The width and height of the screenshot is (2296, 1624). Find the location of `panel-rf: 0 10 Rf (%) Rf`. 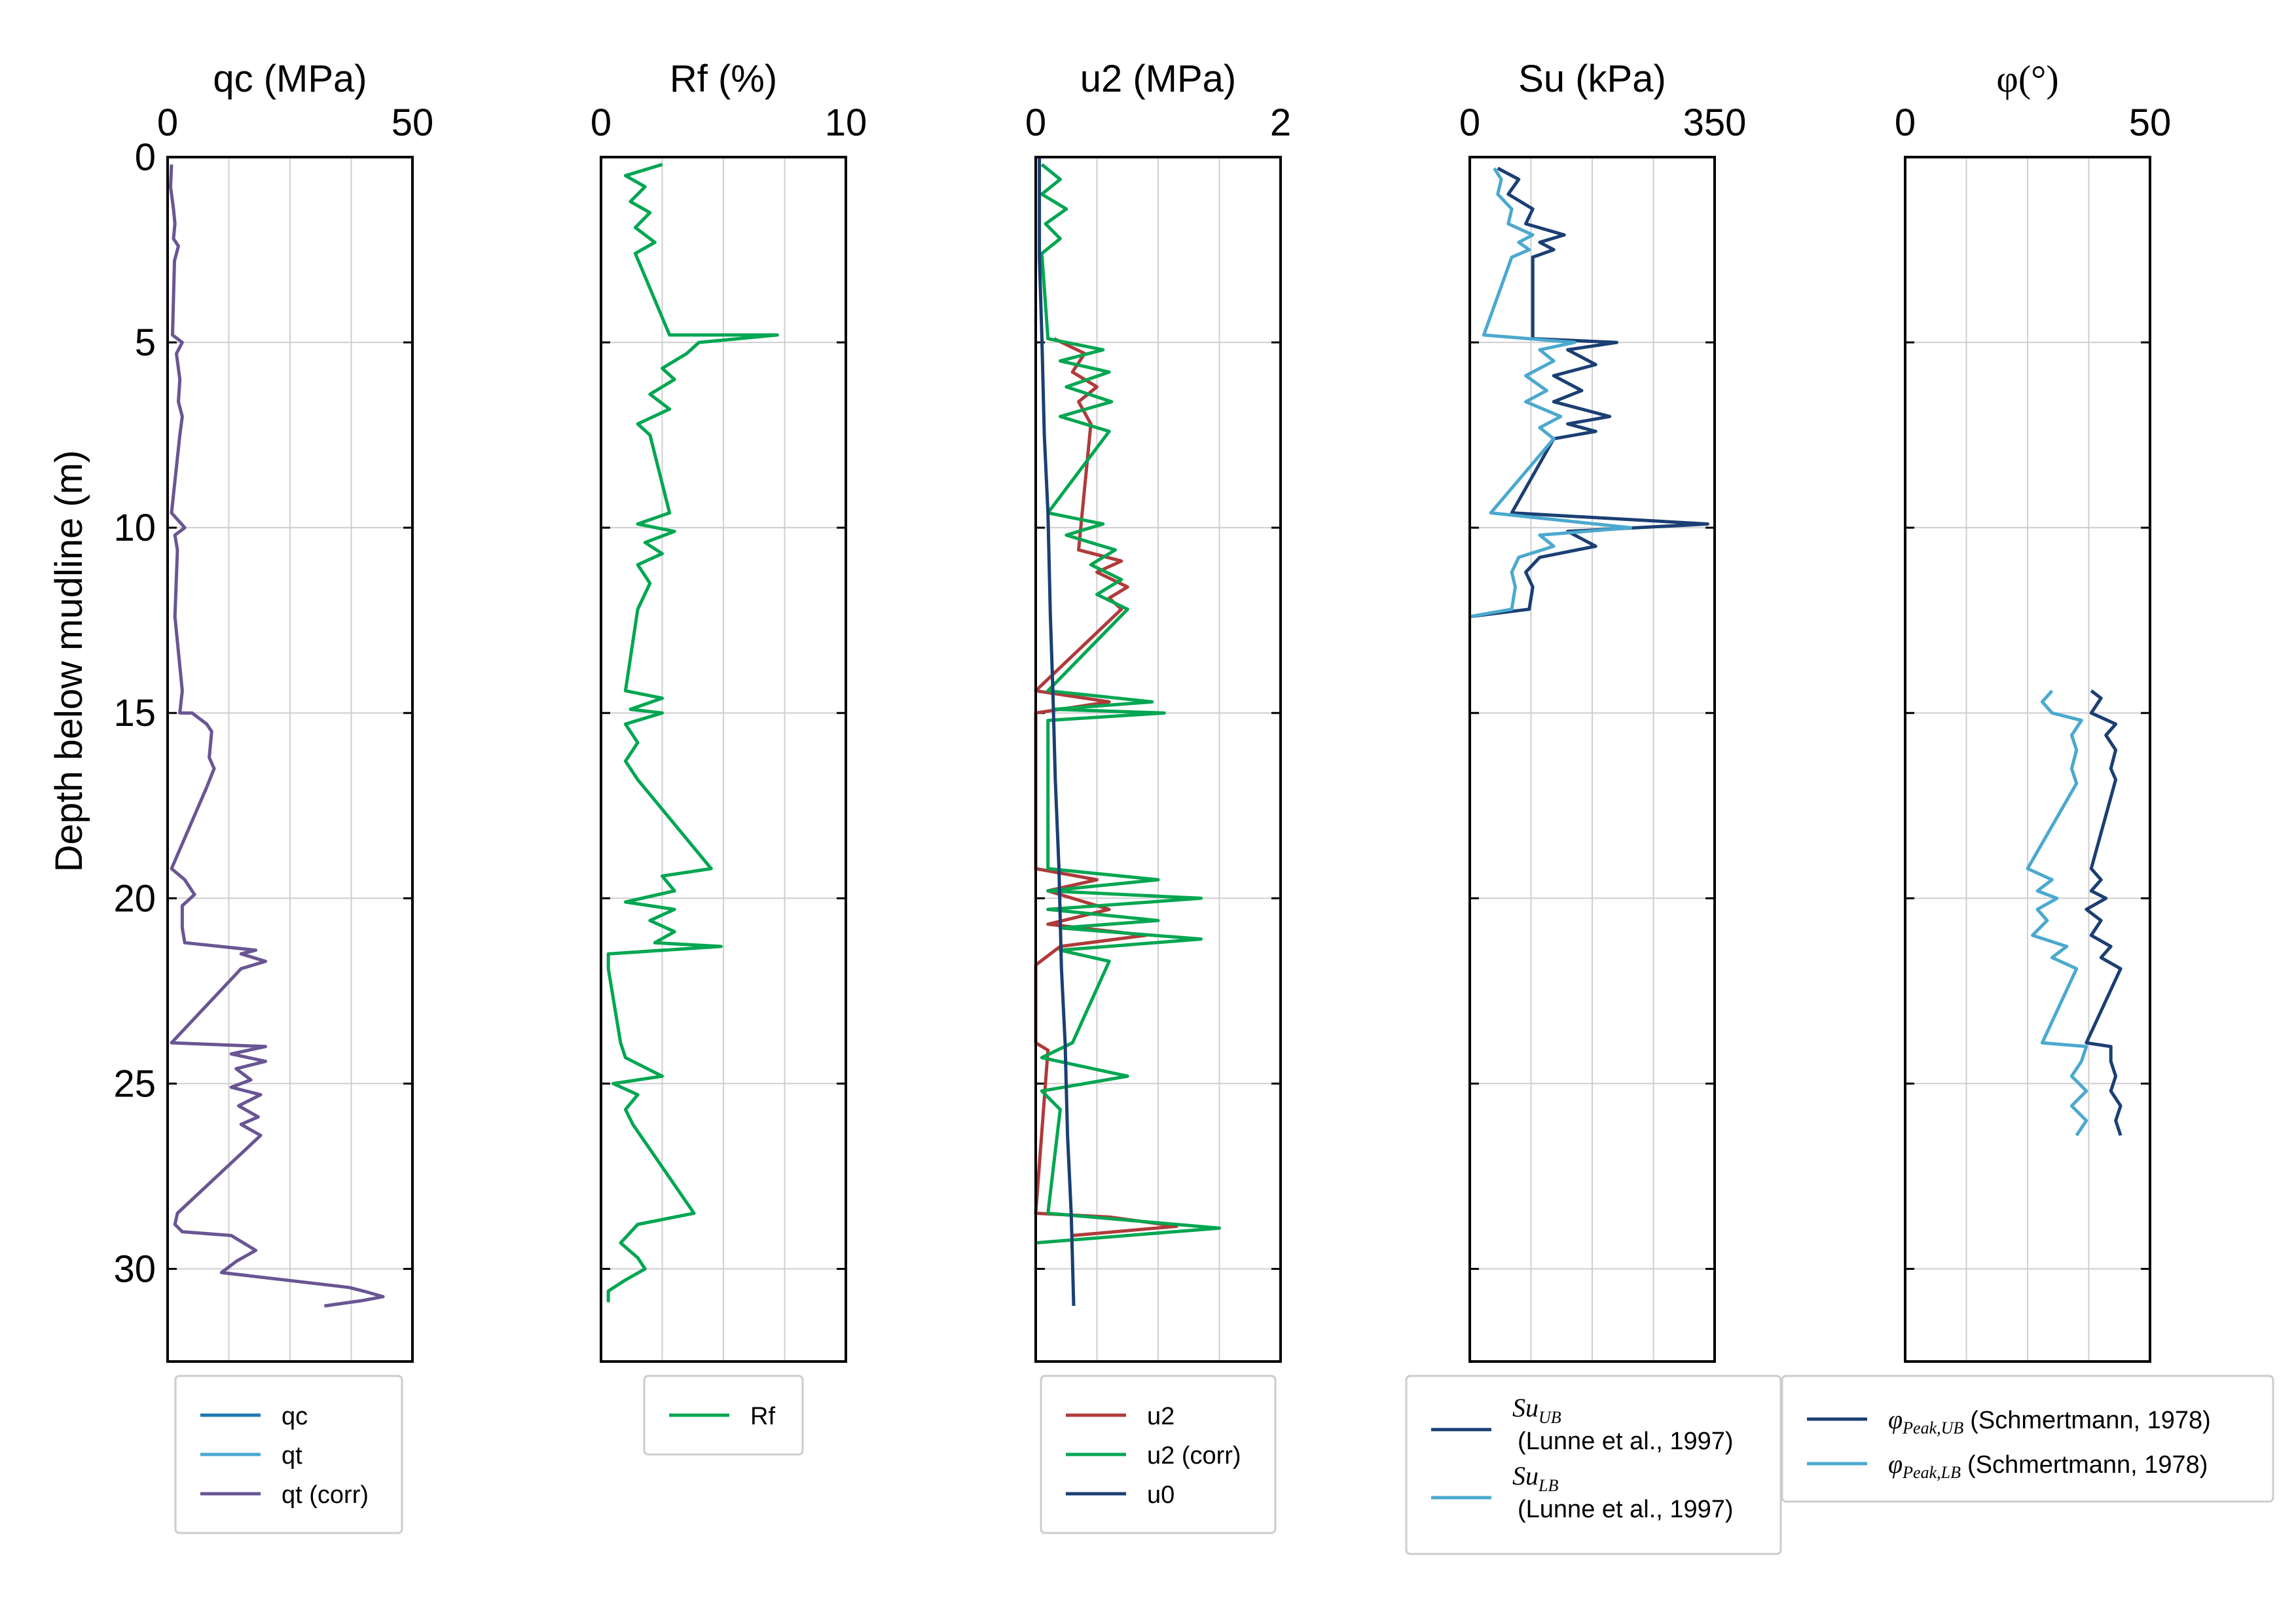

panel-rf: 0 10 Rf (%) Rf is located at coordinates (729, 757).